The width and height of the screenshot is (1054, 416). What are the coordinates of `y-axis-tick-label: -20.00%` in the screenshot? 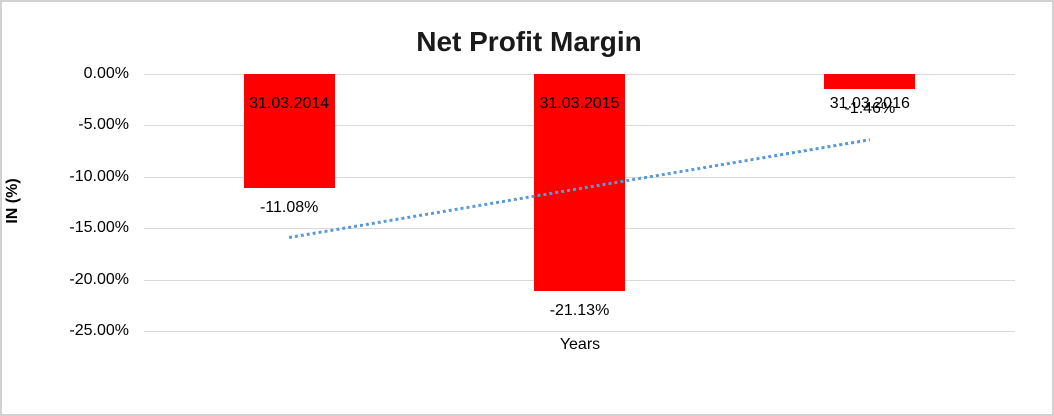 It's located at (99, 279).